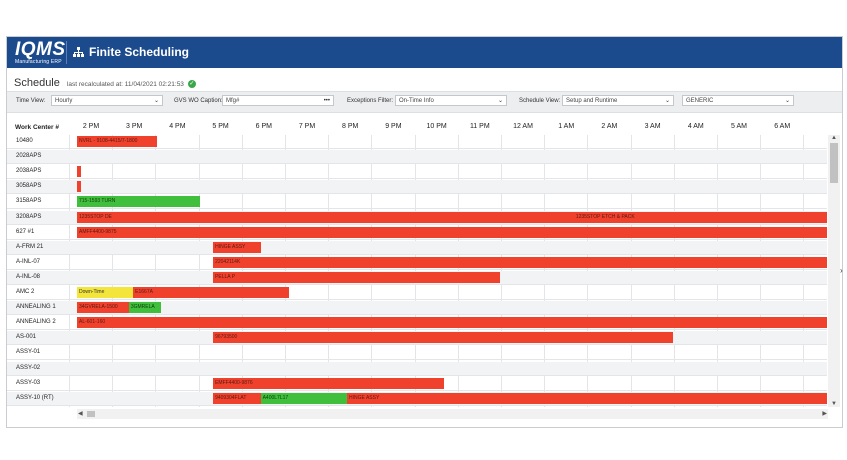 Image resolution: width=847 pixels, height=460 pixels. What do you see at coordinates (29, 156) in the screenshot?
I see `work-center-name: 2028APS` at bounding box center [29, 156].